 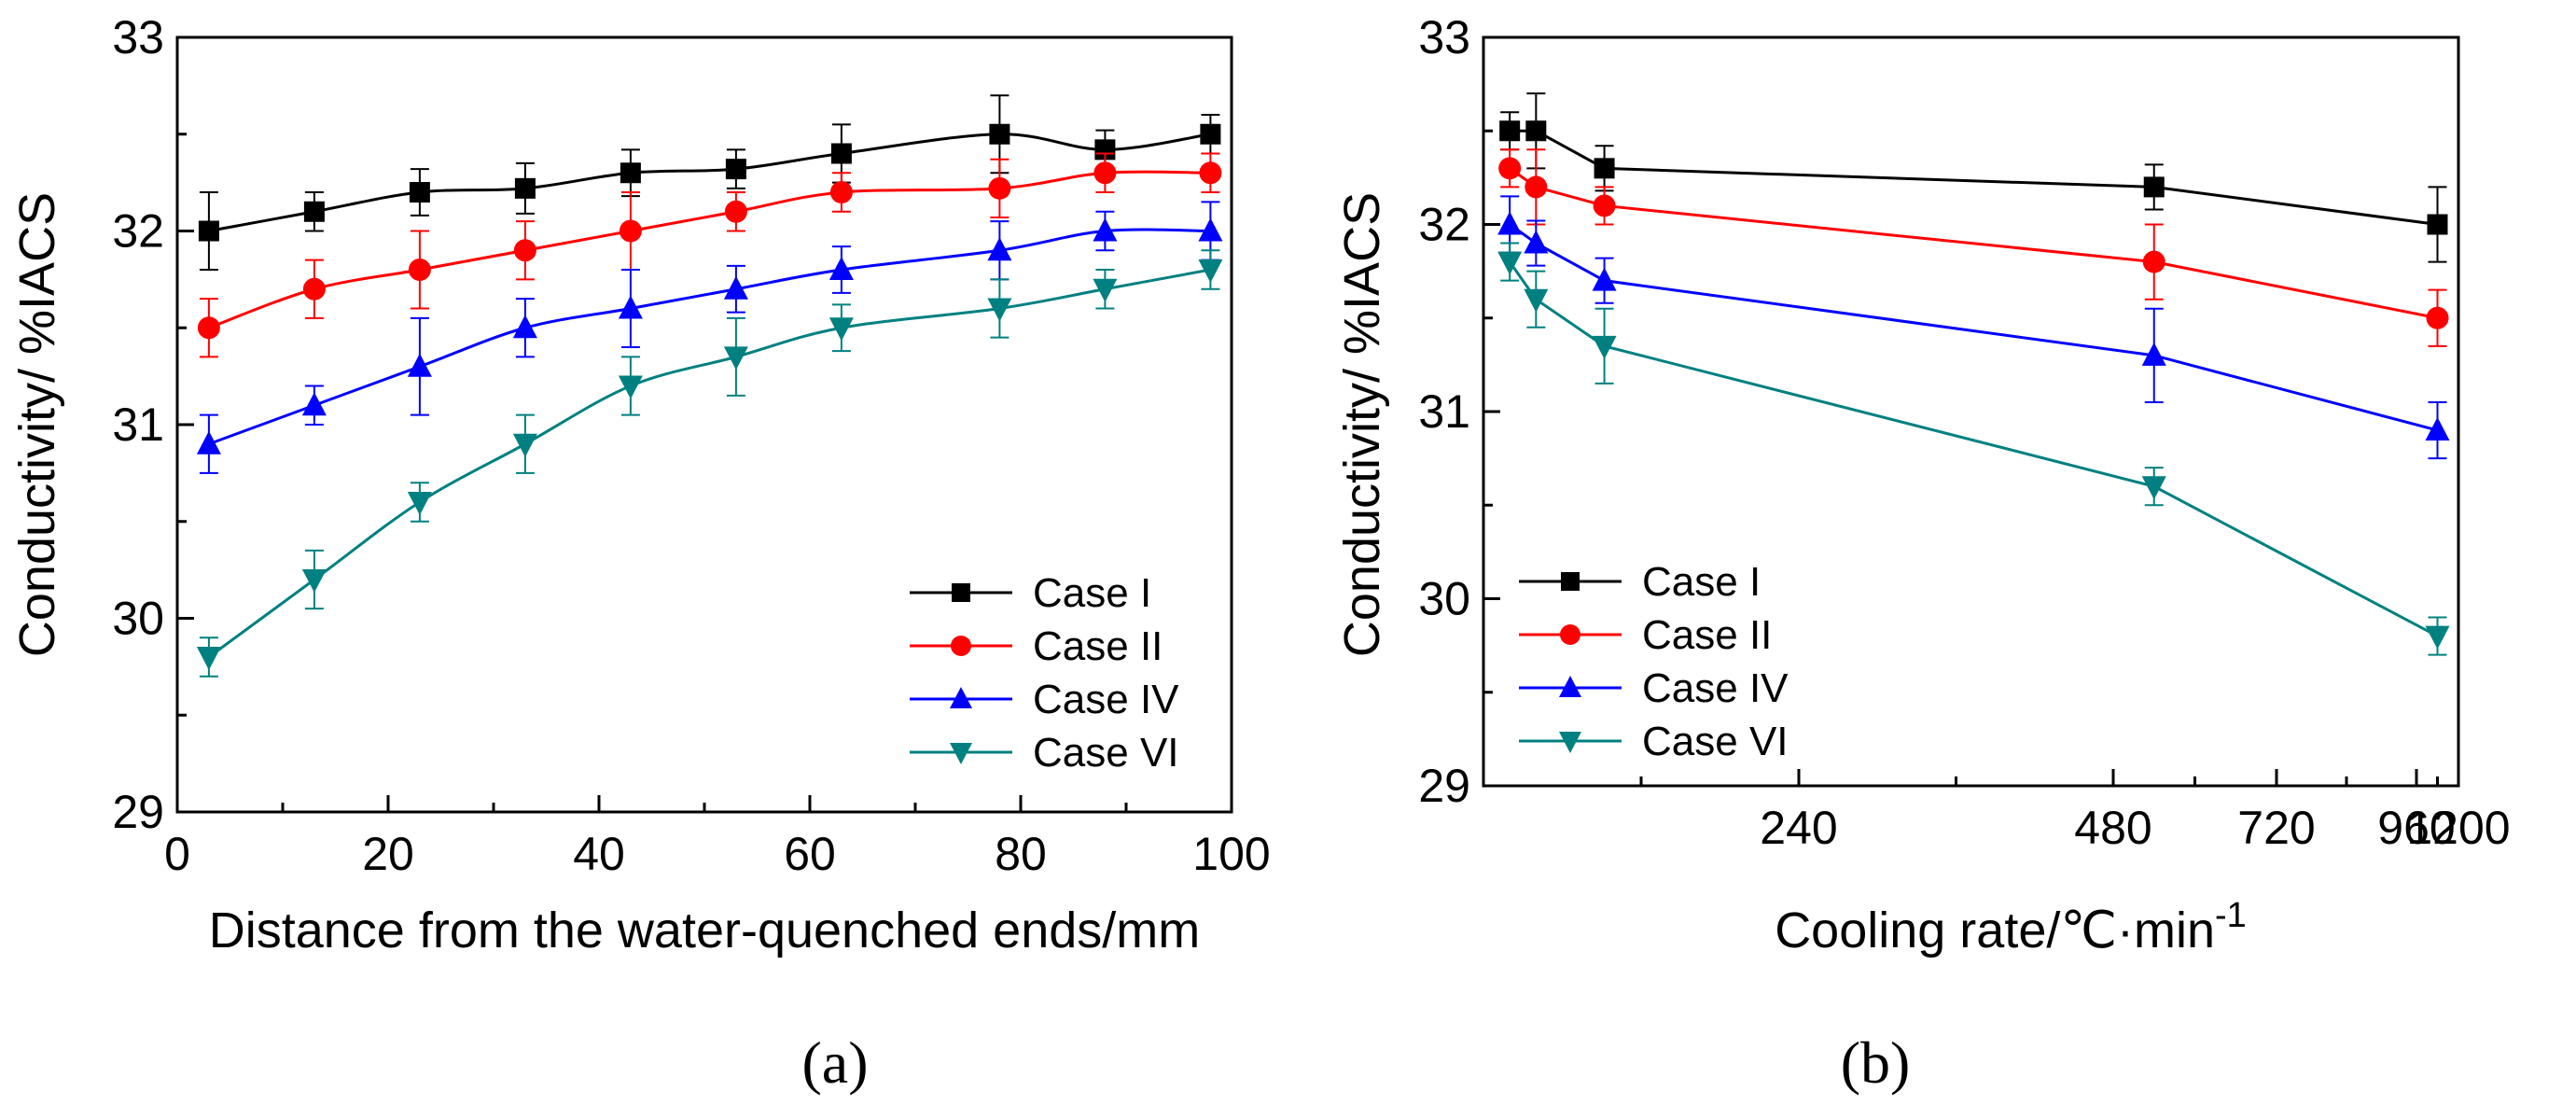 I want to click on x-tick-label-a-1: 20, so click(x=388, y=854).